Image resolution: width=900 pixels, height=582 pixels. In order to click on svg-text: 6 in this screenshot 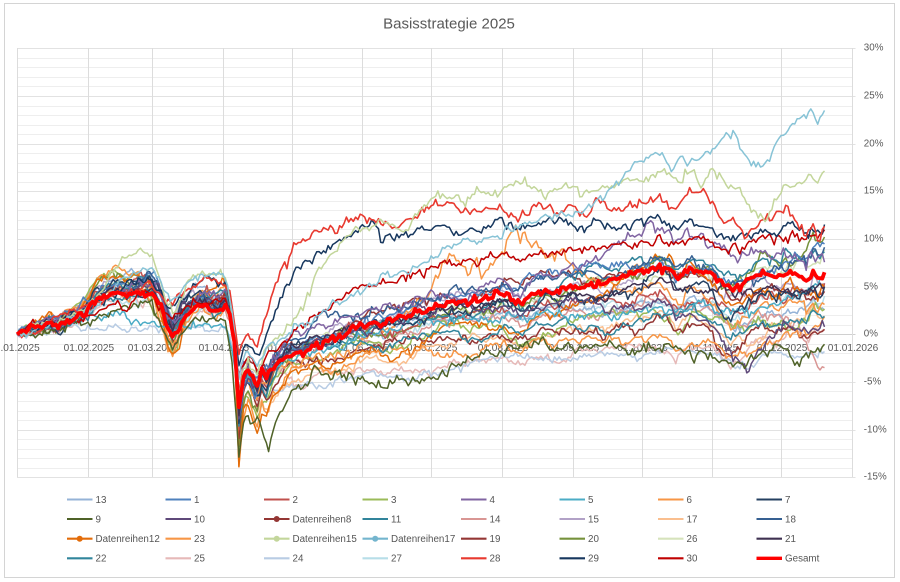, I will do `click(690, 500)`.